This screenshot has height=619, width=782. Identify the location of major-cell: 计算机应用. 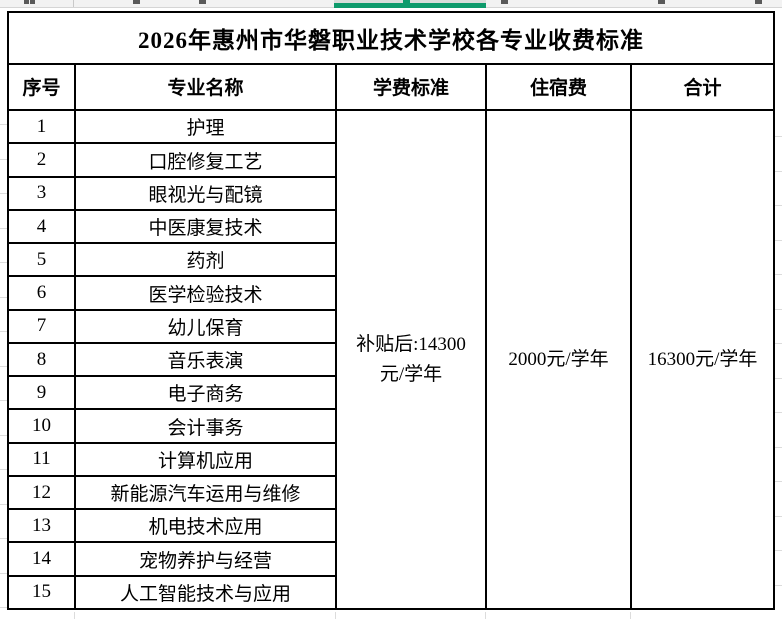
(205, 459).